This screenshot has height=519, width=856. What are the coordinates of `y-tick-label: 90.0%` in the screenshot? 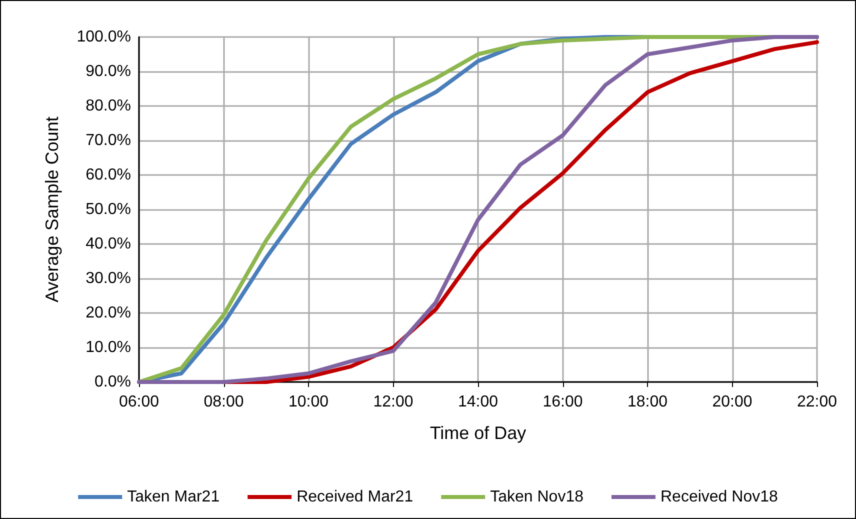 It's located at (108, 71).